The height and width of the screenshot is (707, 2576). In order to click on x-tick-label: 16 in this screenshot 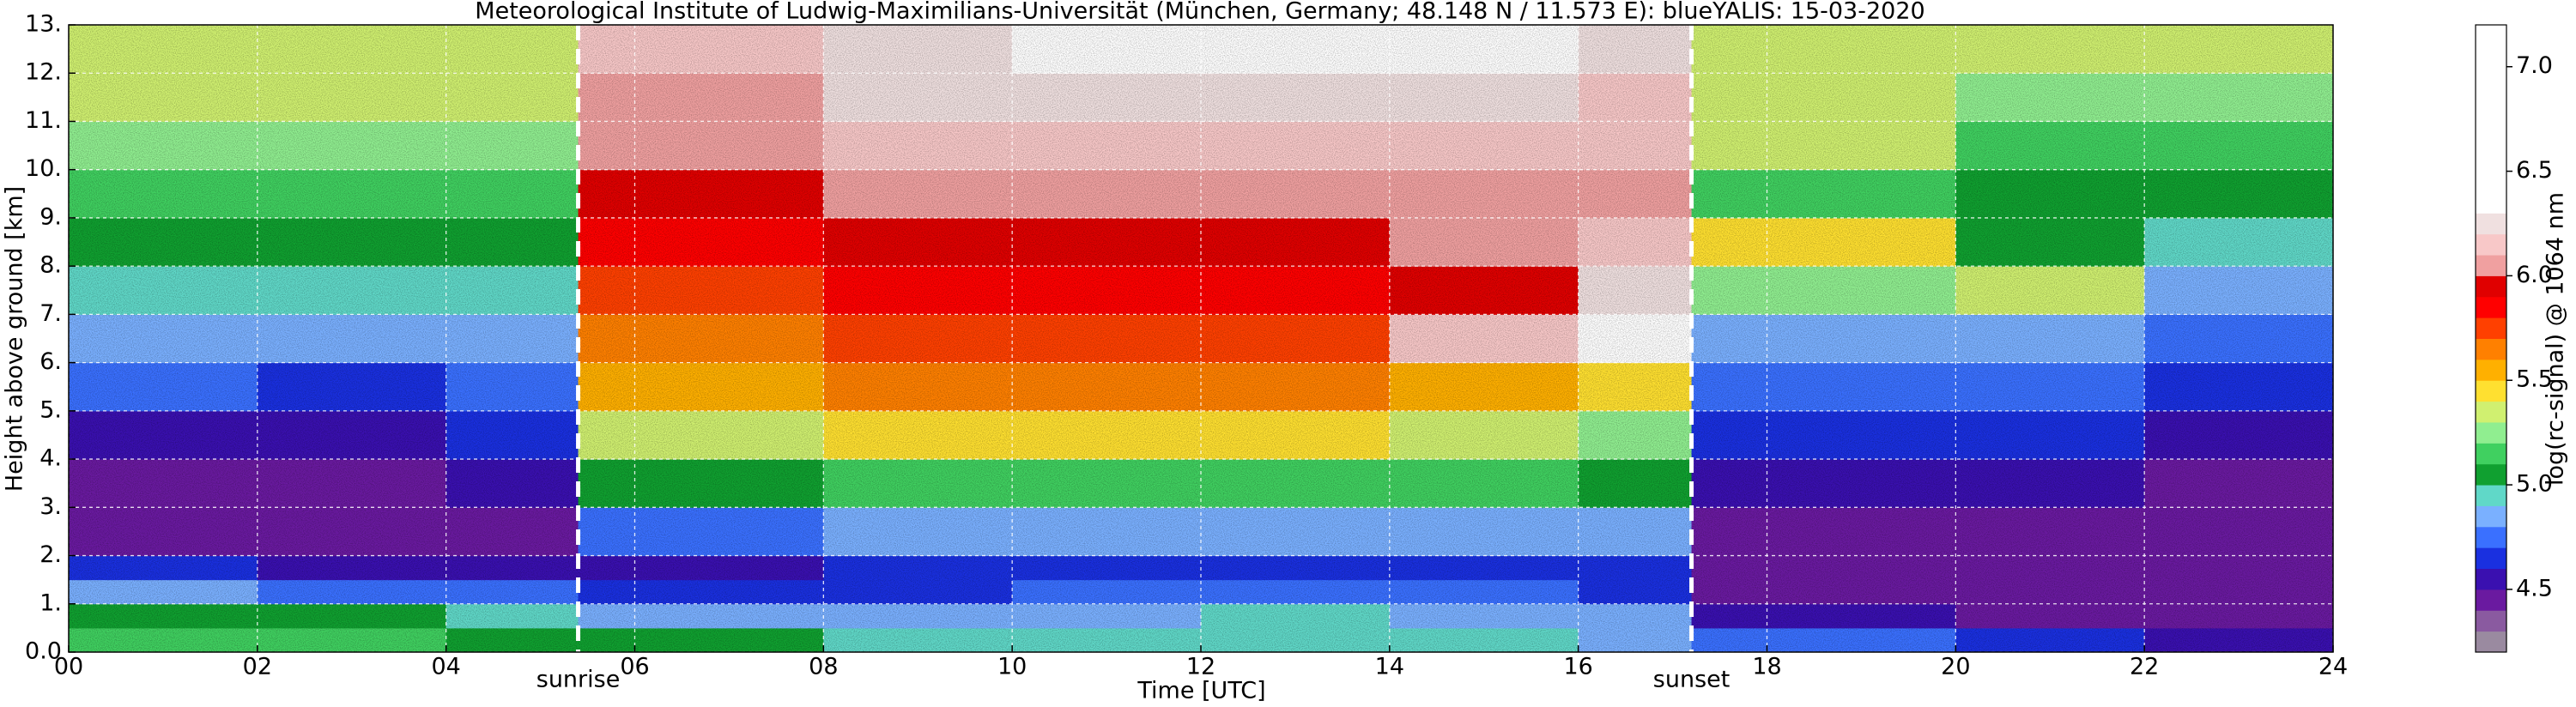, I will do `click(1577, 667)`.